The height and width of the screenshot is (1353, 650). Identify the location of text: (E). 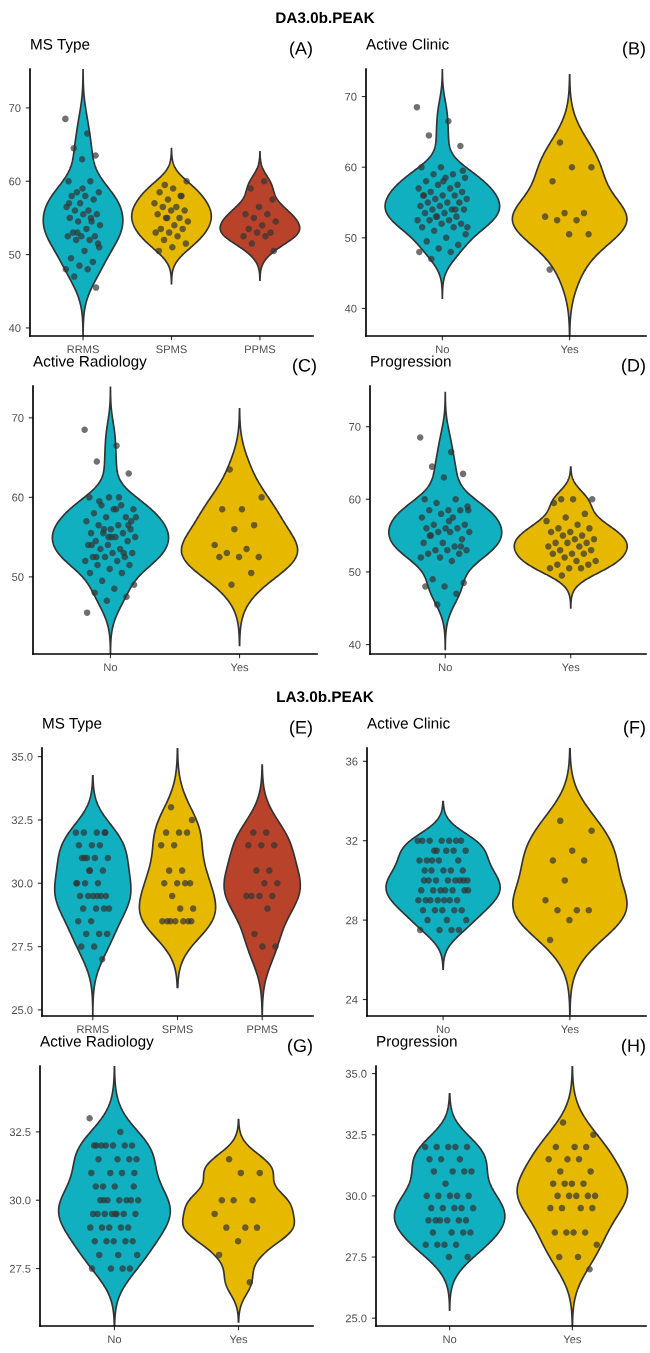
(301, 729).